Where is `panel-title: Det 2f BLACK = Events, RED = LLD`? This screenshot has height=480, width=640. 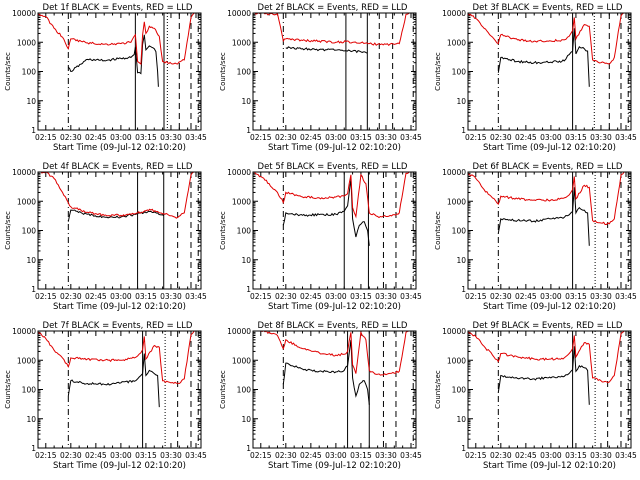 panel-title: Det 2f BLACK = Events, RED = LLD is located at coordinates (333, 8).